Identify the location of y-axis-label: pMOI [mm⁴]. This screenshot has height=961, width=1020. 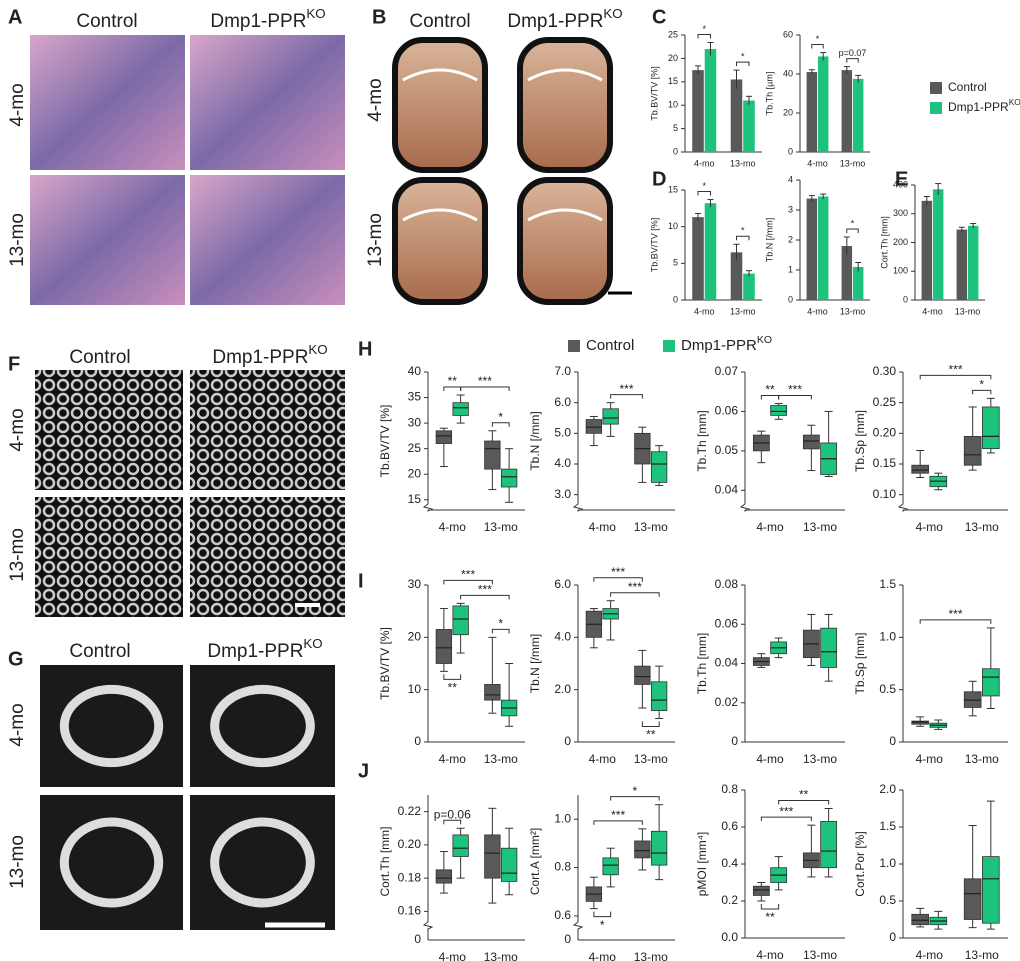
(702, 864).